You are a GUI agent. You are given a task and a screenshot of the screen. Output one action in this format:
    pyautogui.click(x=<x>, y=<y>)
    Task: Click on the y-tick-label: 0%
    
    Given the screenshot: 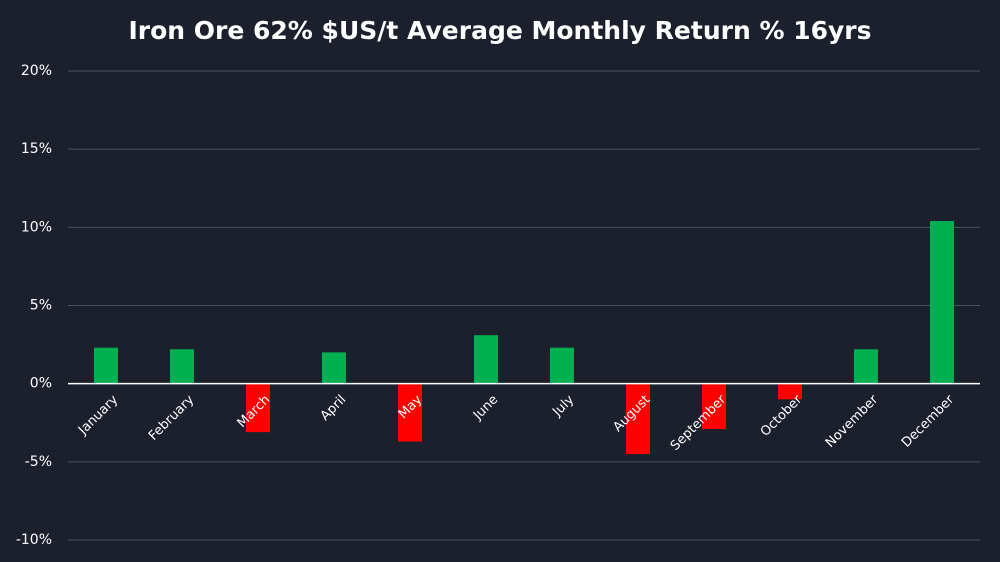 What is the action you would take?
    pyautogui.click(x=41, y=384)
    